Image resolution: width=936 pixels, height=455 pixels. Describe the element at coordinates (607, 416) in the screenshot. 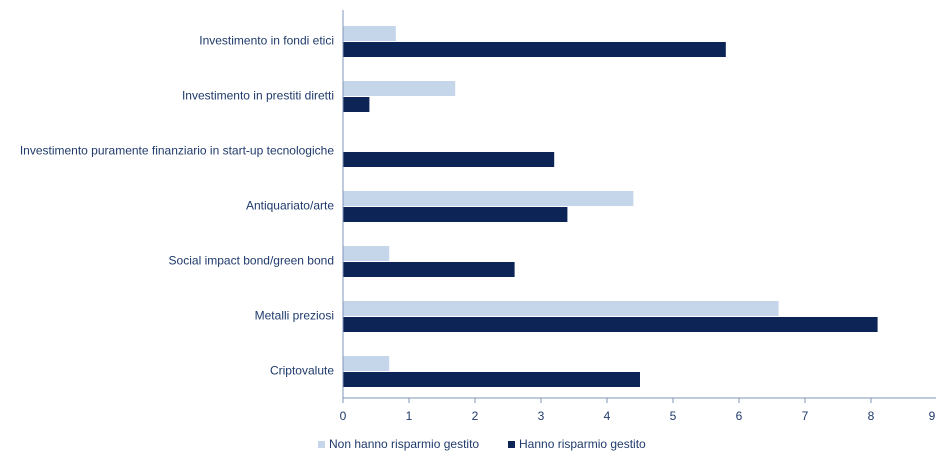

I see `x-tick-label-4: 4` at that location.